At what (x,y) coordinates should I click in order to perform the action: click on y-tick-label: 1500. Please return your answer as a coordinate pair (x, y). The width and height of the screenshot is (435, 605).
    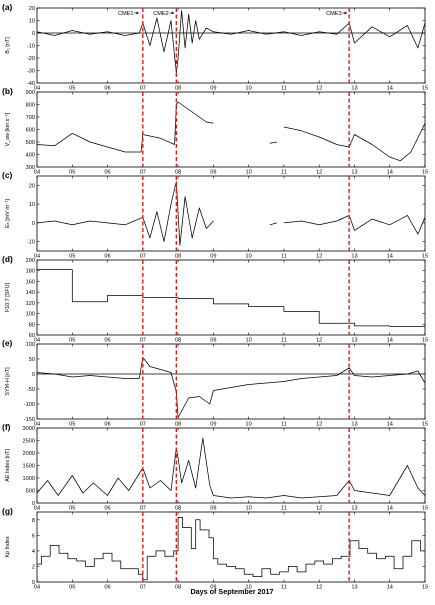
    Looking at the image, I should click on (29, 467).